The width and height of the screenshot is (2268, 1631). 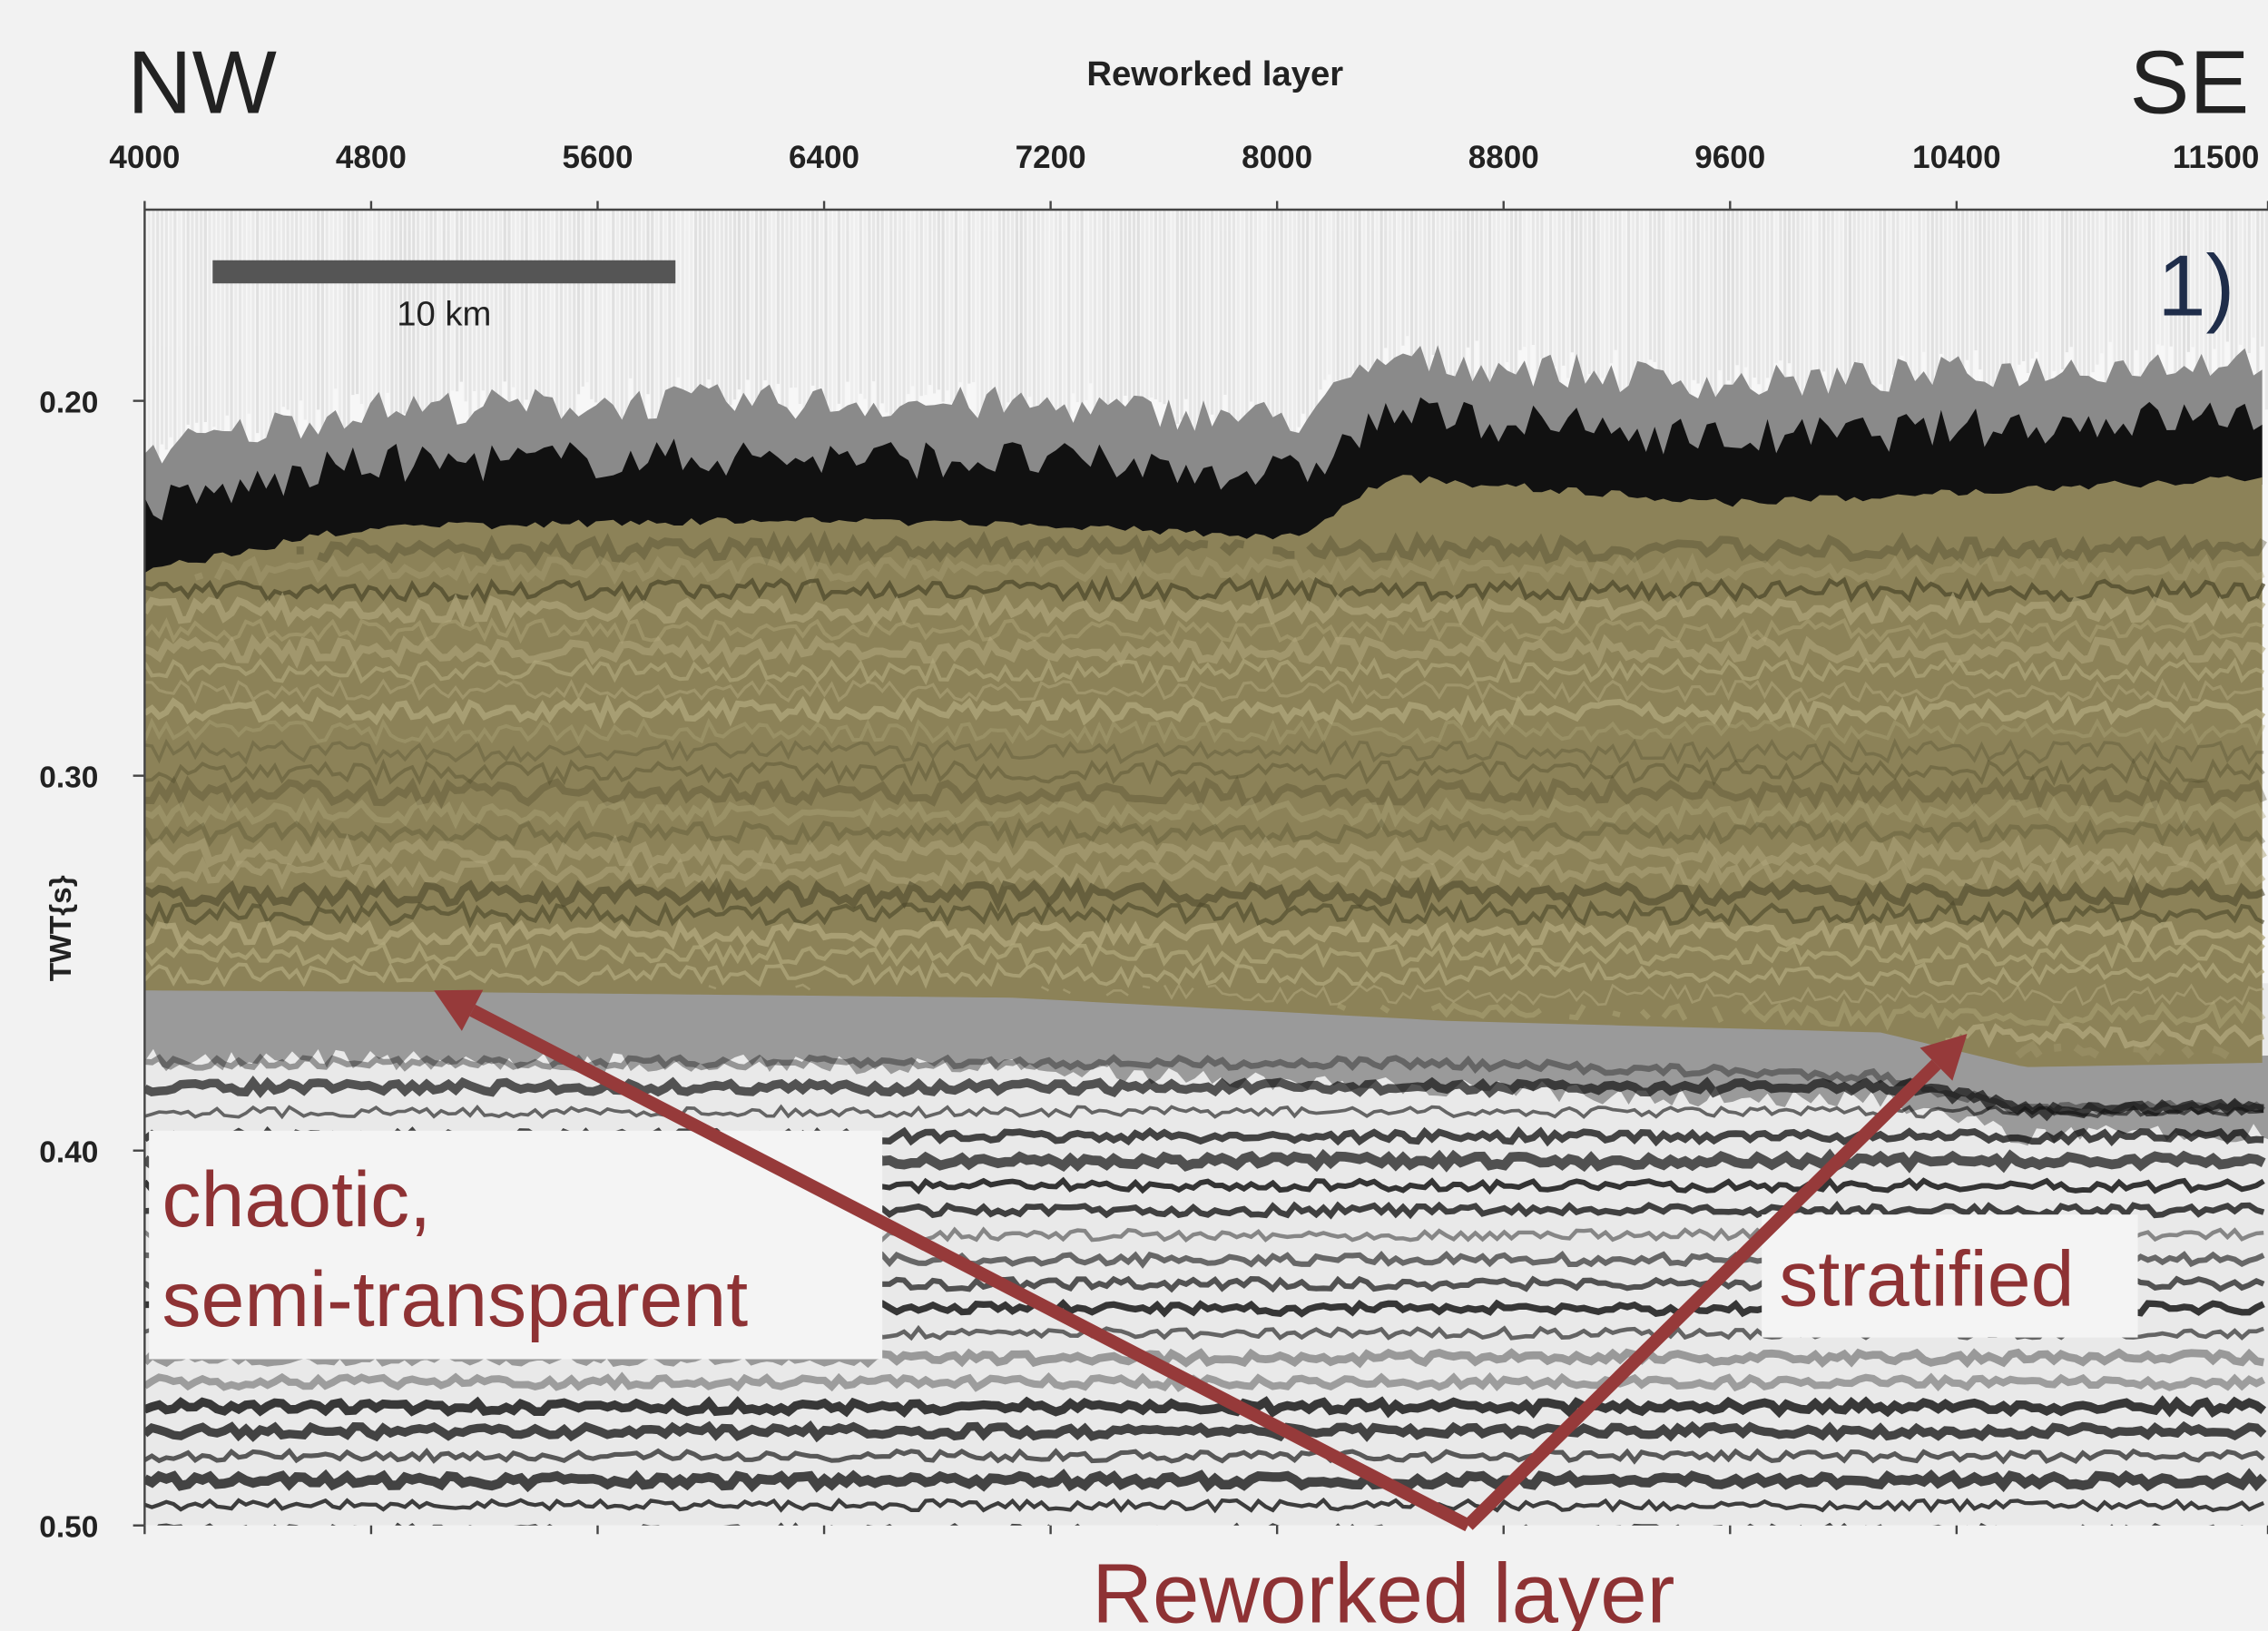 What do you see at coordinates (296, 1199) in the screenshot?
I see `annotation: chaotic,` at bounding box center [296, 1199].